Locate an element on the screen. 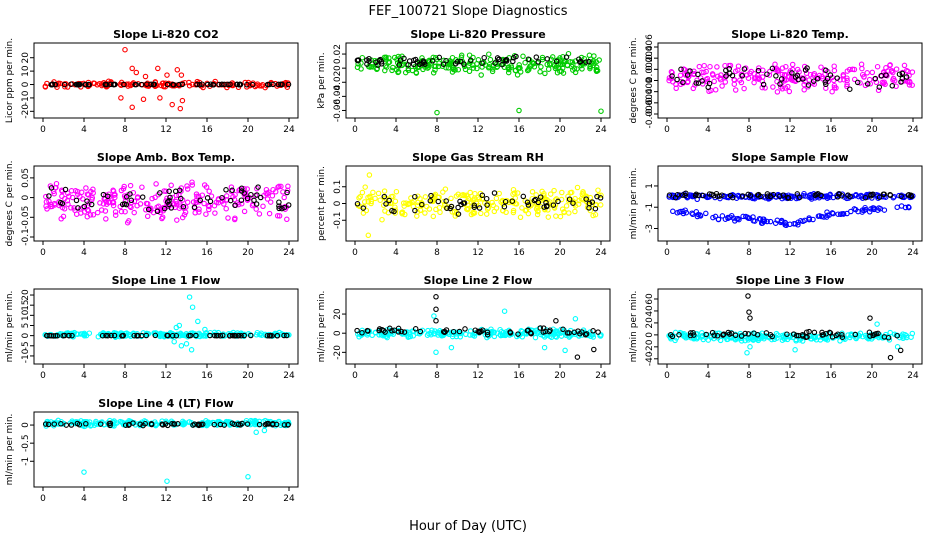 The height and width of the screenshot is (544, 936). y-axis-label: degrees C per min. is located at coordinates (634, 81).